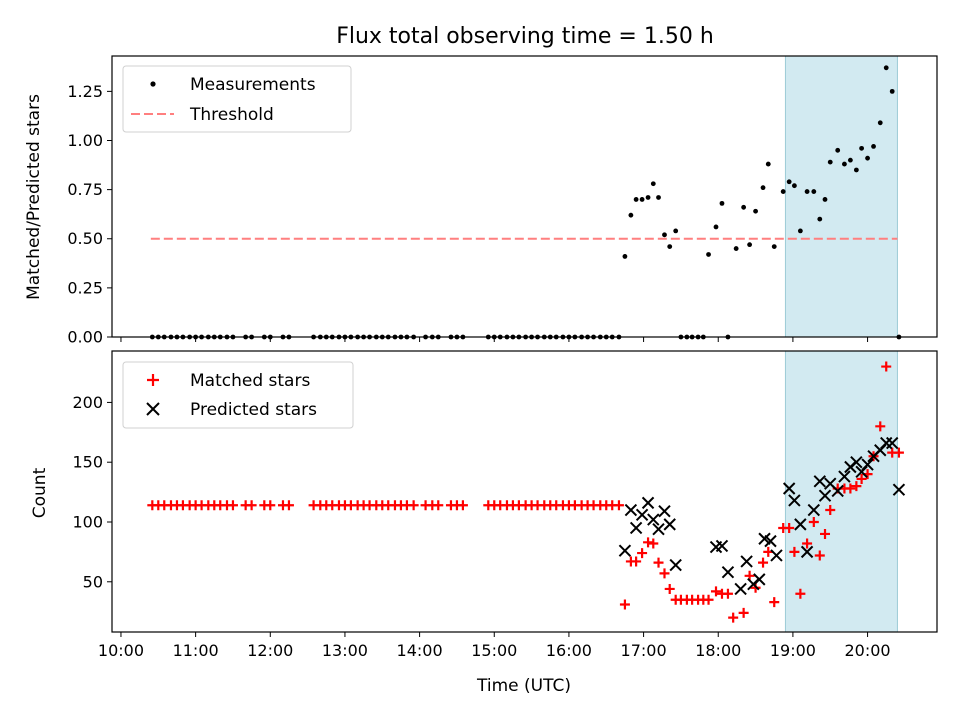  What do you see at coordinates (525, 36) in the screenshot?
I see `figure-title: Flux total observing time = 1.50 h` at bounding box center [525, 36].